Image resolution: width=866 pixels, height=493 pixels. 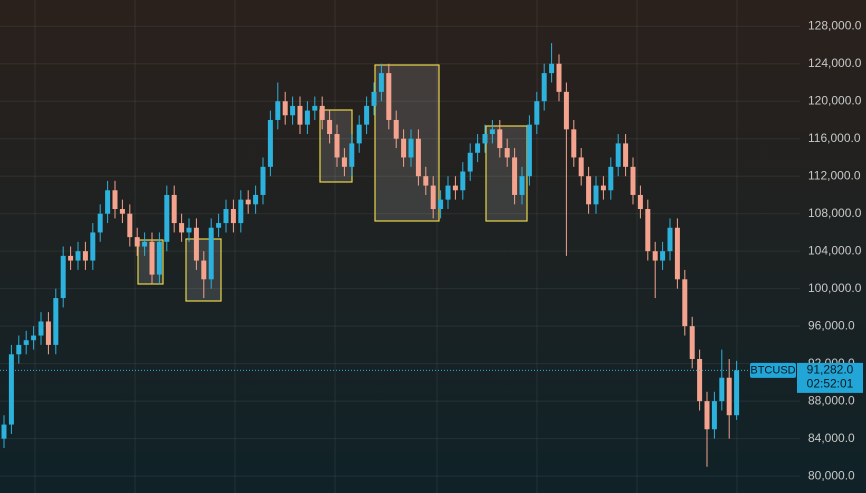 I want to click on y-tick-label: 108,000.0, so click(x=835, y=213).